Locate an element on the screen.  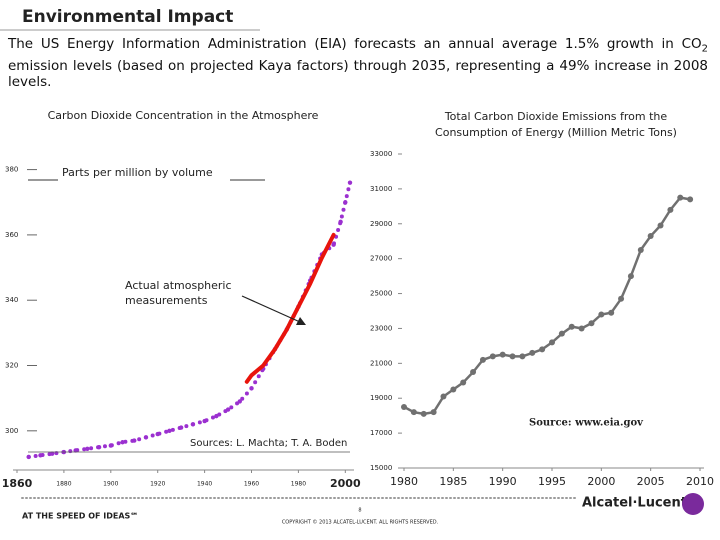
page-number: 8 is located at coordinates (359, 511).